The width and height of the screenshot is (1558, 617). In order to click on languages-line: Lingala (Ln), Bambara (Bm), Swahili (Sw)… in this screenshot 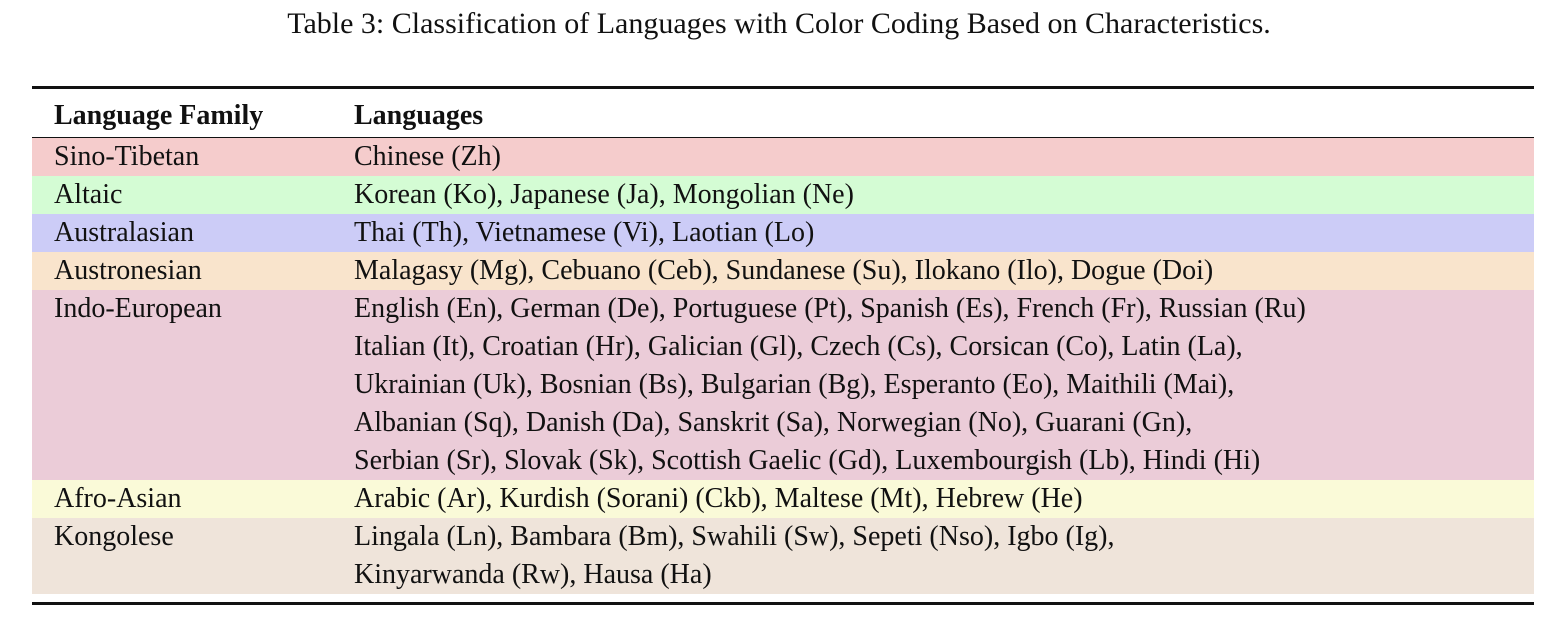, I will do `click(734, 536)`.